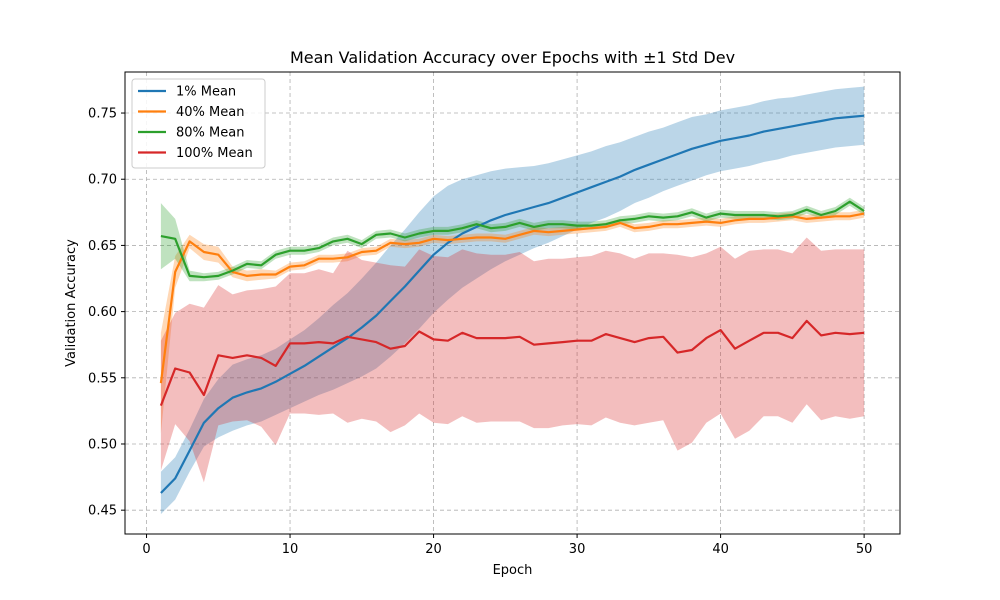 Image resolution: width=1000 pixels, height=600 pixels. I want to click on y-tick-label: 0.55, so click(102, 378).